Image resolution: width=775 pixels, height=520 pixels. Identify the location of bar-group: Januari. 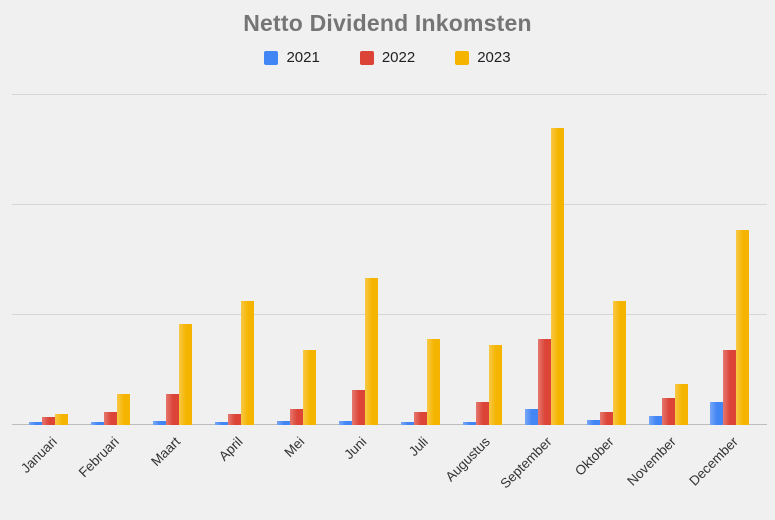
(43, 285).